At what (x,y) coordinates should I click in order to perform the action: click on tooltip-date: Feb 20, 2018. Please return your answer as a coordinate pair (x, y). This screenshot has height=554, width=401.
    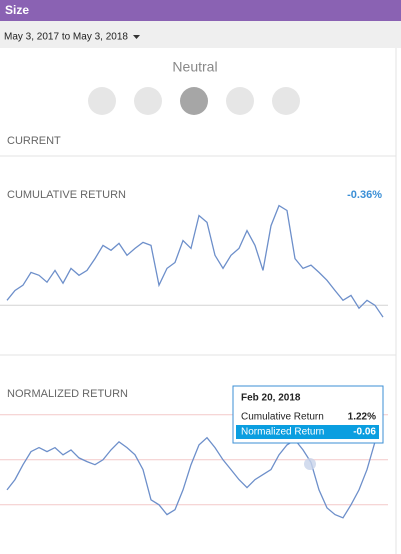
    Looking at the image, I should click on (271, 398).